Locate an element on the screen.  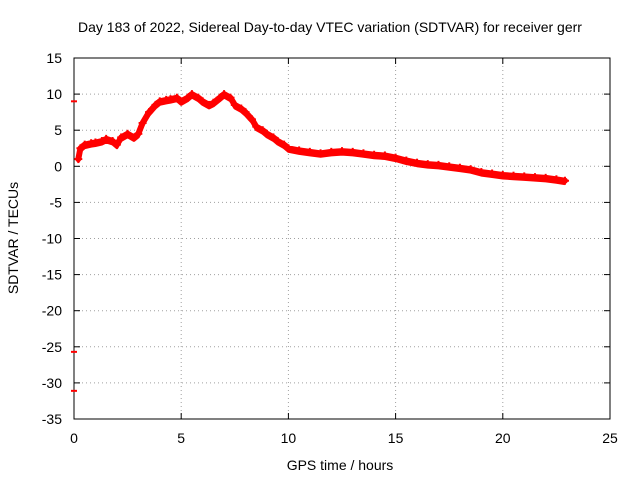
y-tick-label-9: -30 is located at coordinates (52, 383).